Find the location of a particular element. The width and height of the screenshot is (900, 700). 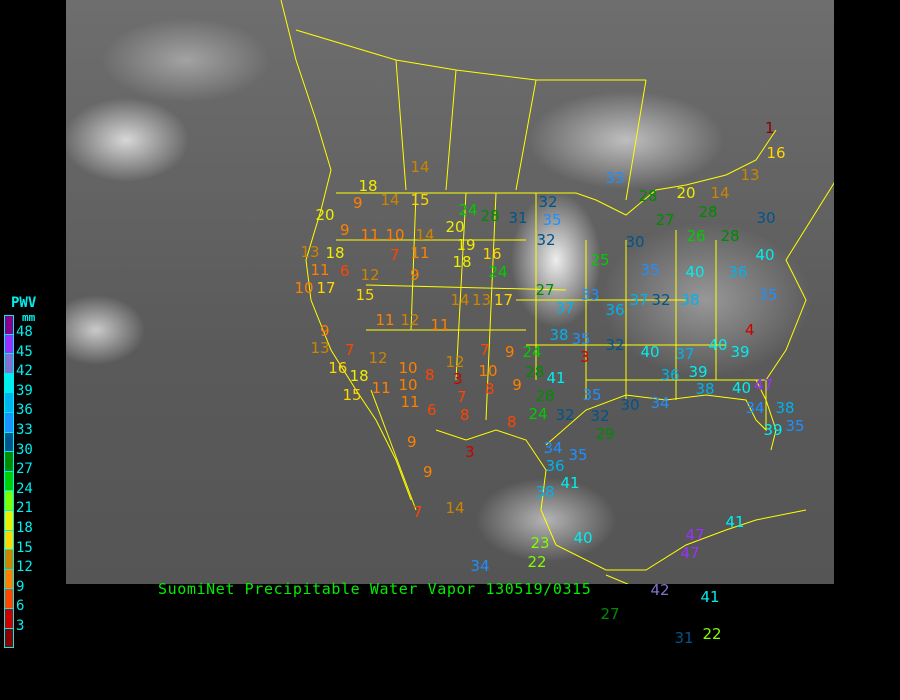

florida is located at coordinates (766, 415).